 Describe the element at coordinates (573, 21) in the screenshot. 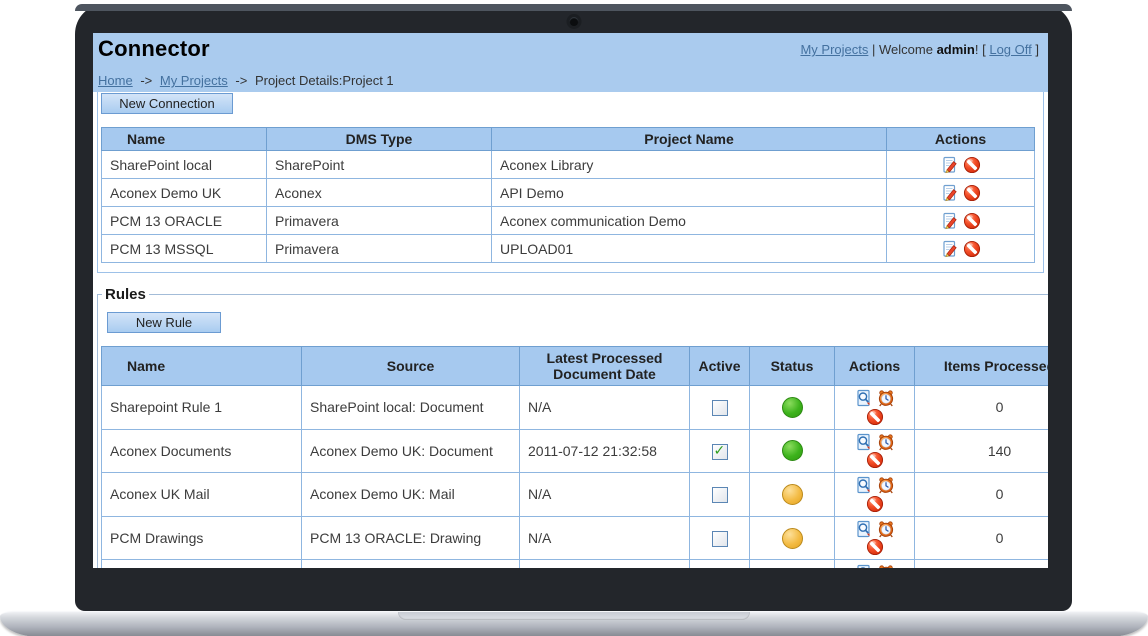

I see `webcam-icon` at that location.